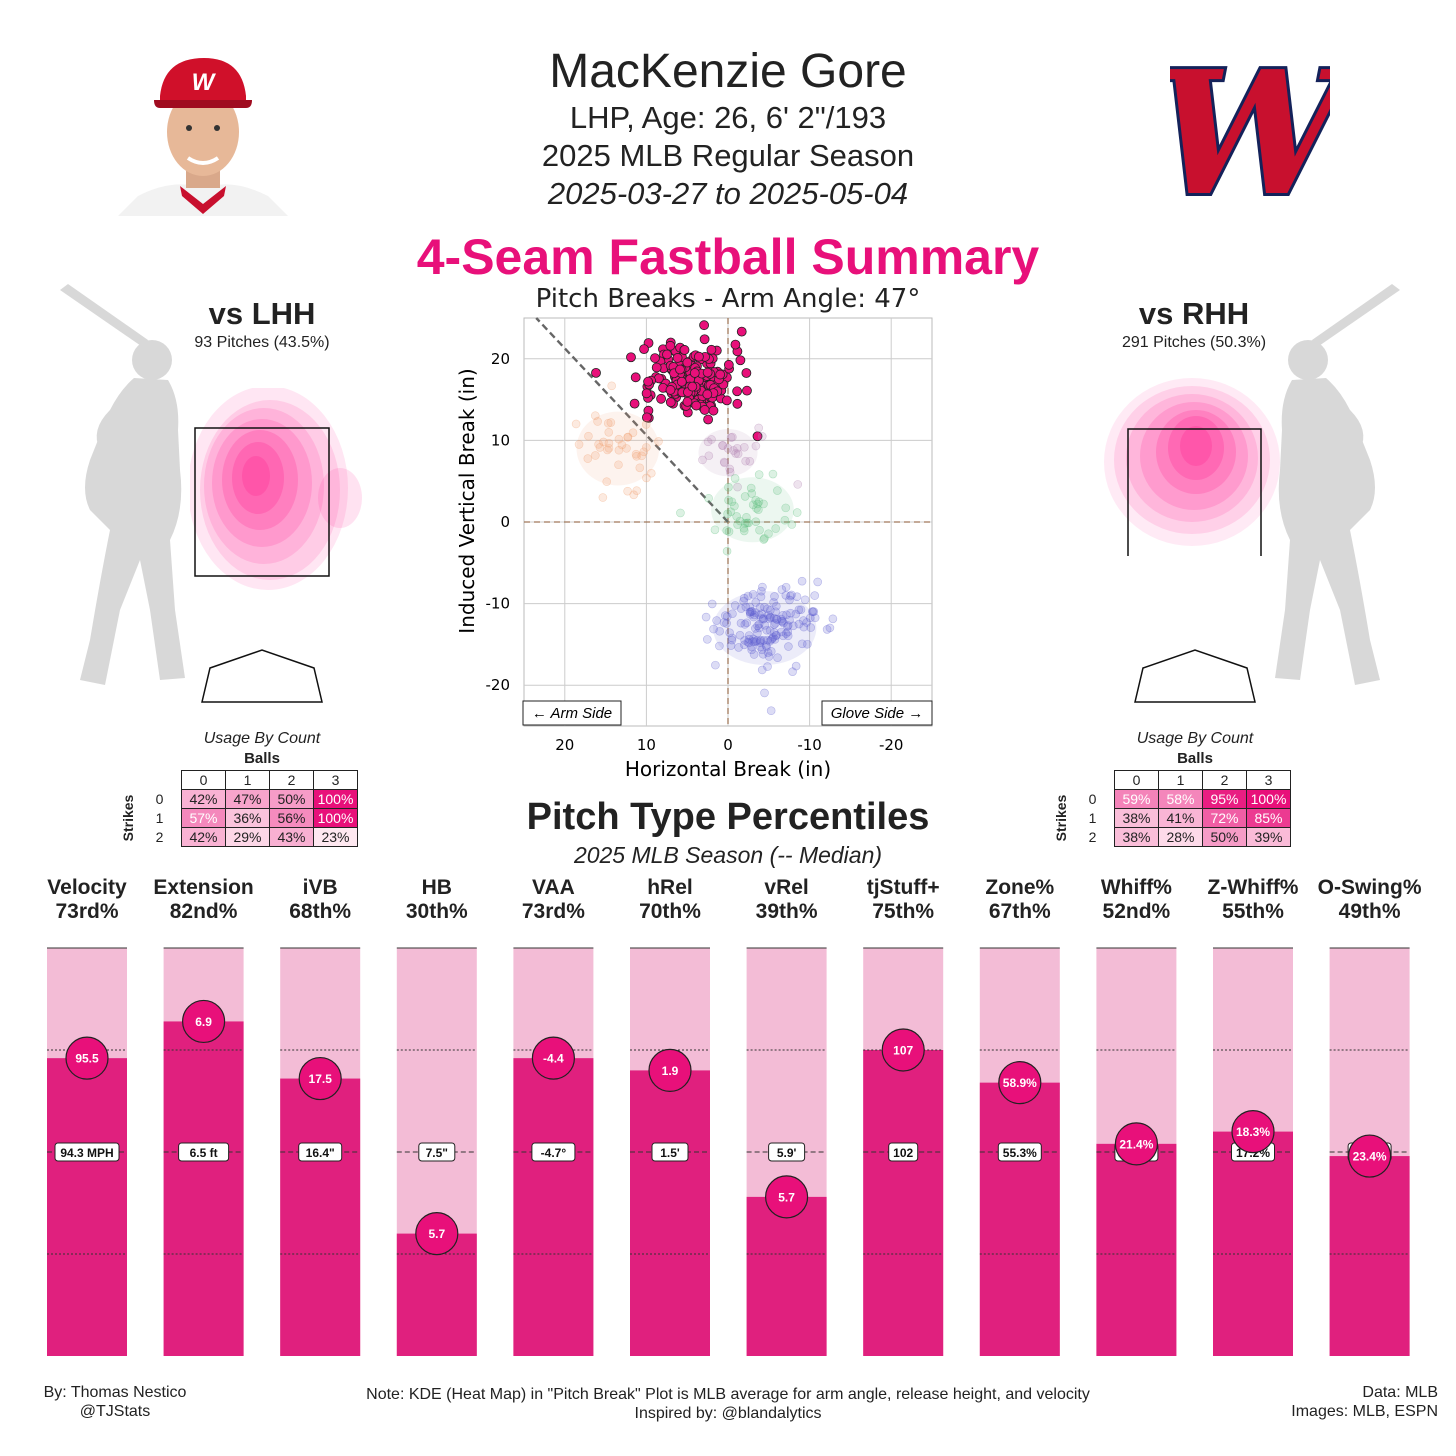 Image resolution: width=1456 pixels, height=1456 pixels. Describe the element at coordinates (203, 799) in the screenshot. I see `usage-cell: 42%` at that location.